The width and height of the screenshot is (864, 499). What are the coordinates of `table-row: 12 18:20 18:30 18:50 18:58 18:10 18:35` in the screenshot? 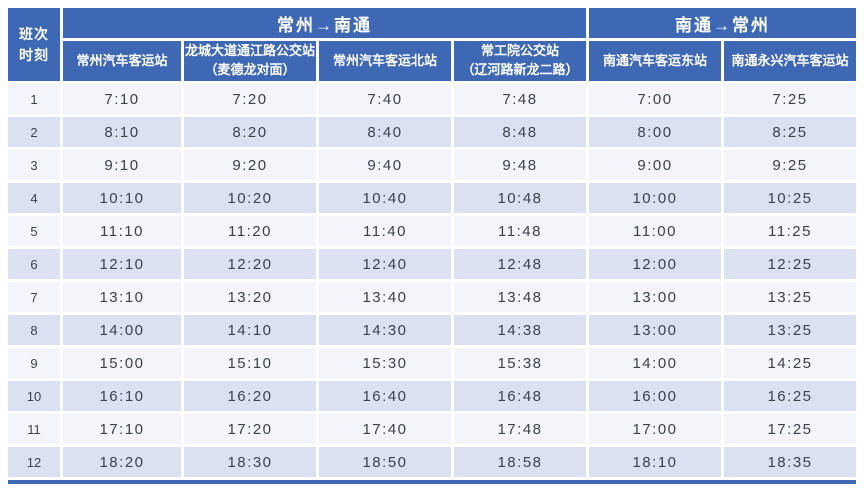 It's located at (432, 462).